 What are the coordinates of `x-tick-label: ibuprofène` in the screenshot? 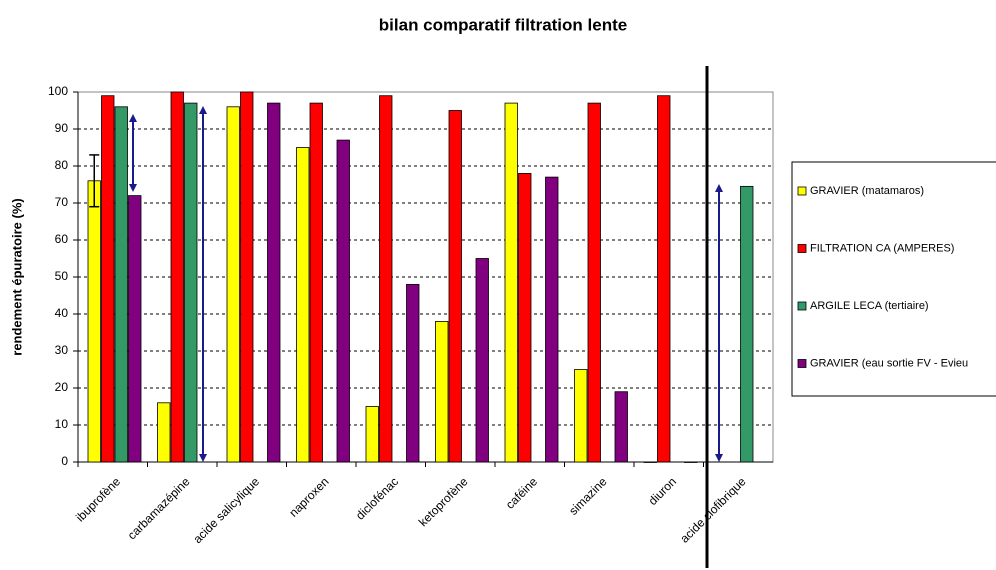 It's located at (98, 499).